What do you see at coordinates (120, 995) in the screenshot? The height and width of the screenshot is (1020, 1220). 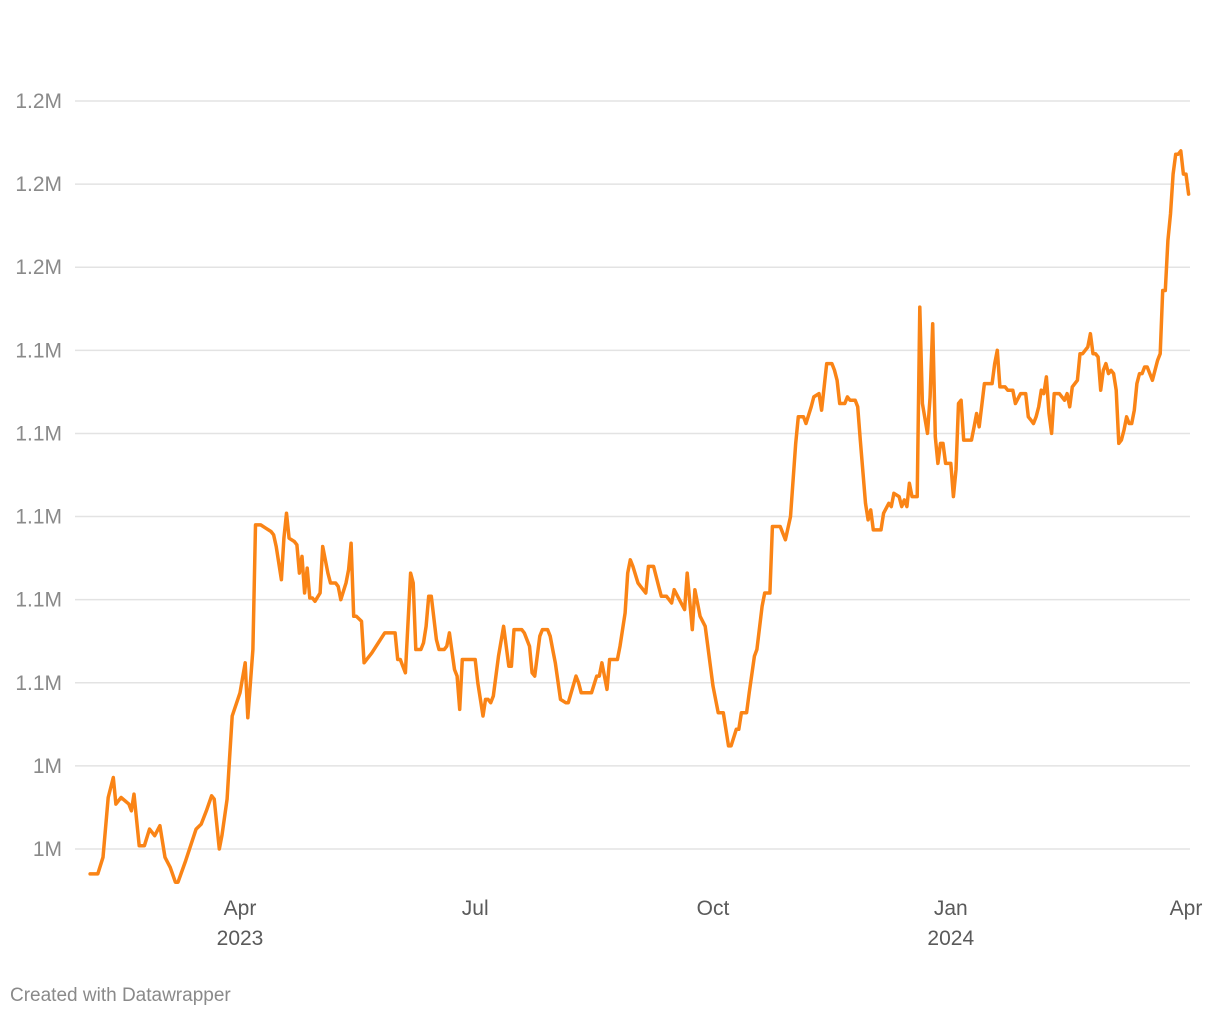 I see `credit-text: Created with Datawrapper` at bounding box center [120, 995].